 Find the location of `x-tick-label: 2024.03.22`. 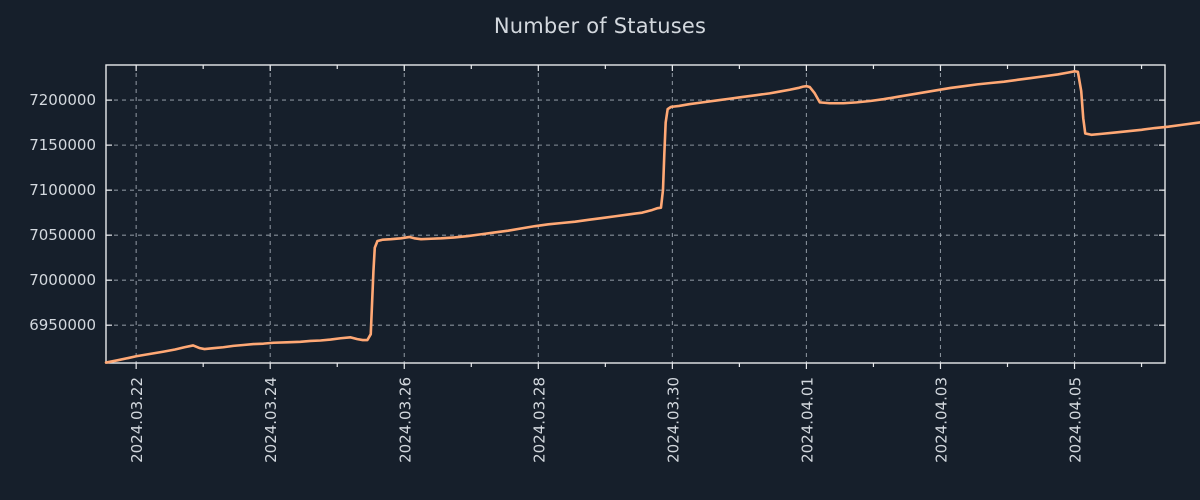

x-tick-label: 2024.03.22 is located at coordinates (137, 420).